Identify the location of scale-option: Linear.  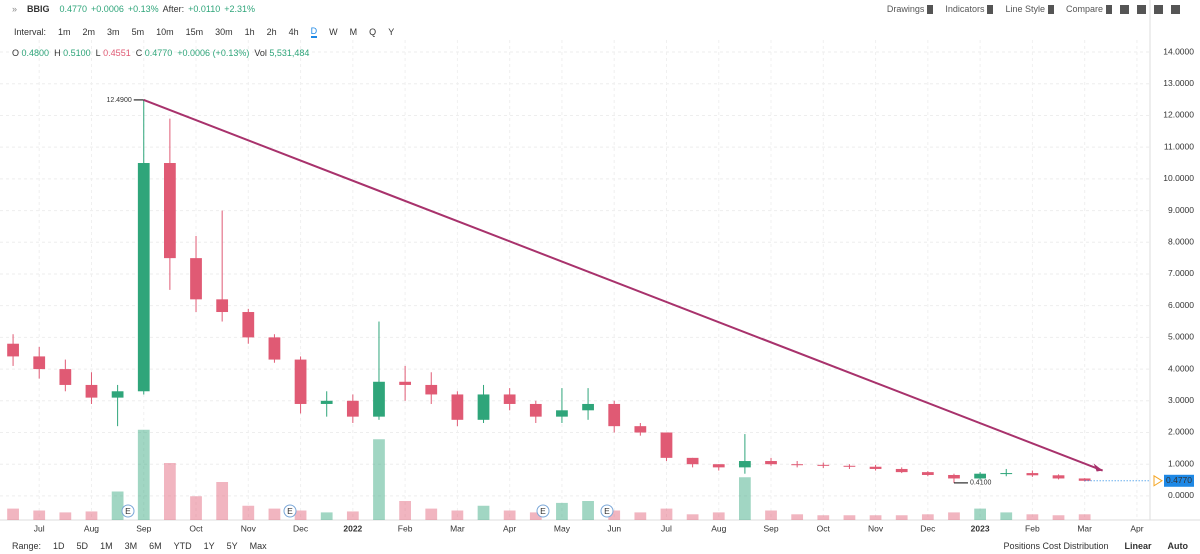
(1138, 546).